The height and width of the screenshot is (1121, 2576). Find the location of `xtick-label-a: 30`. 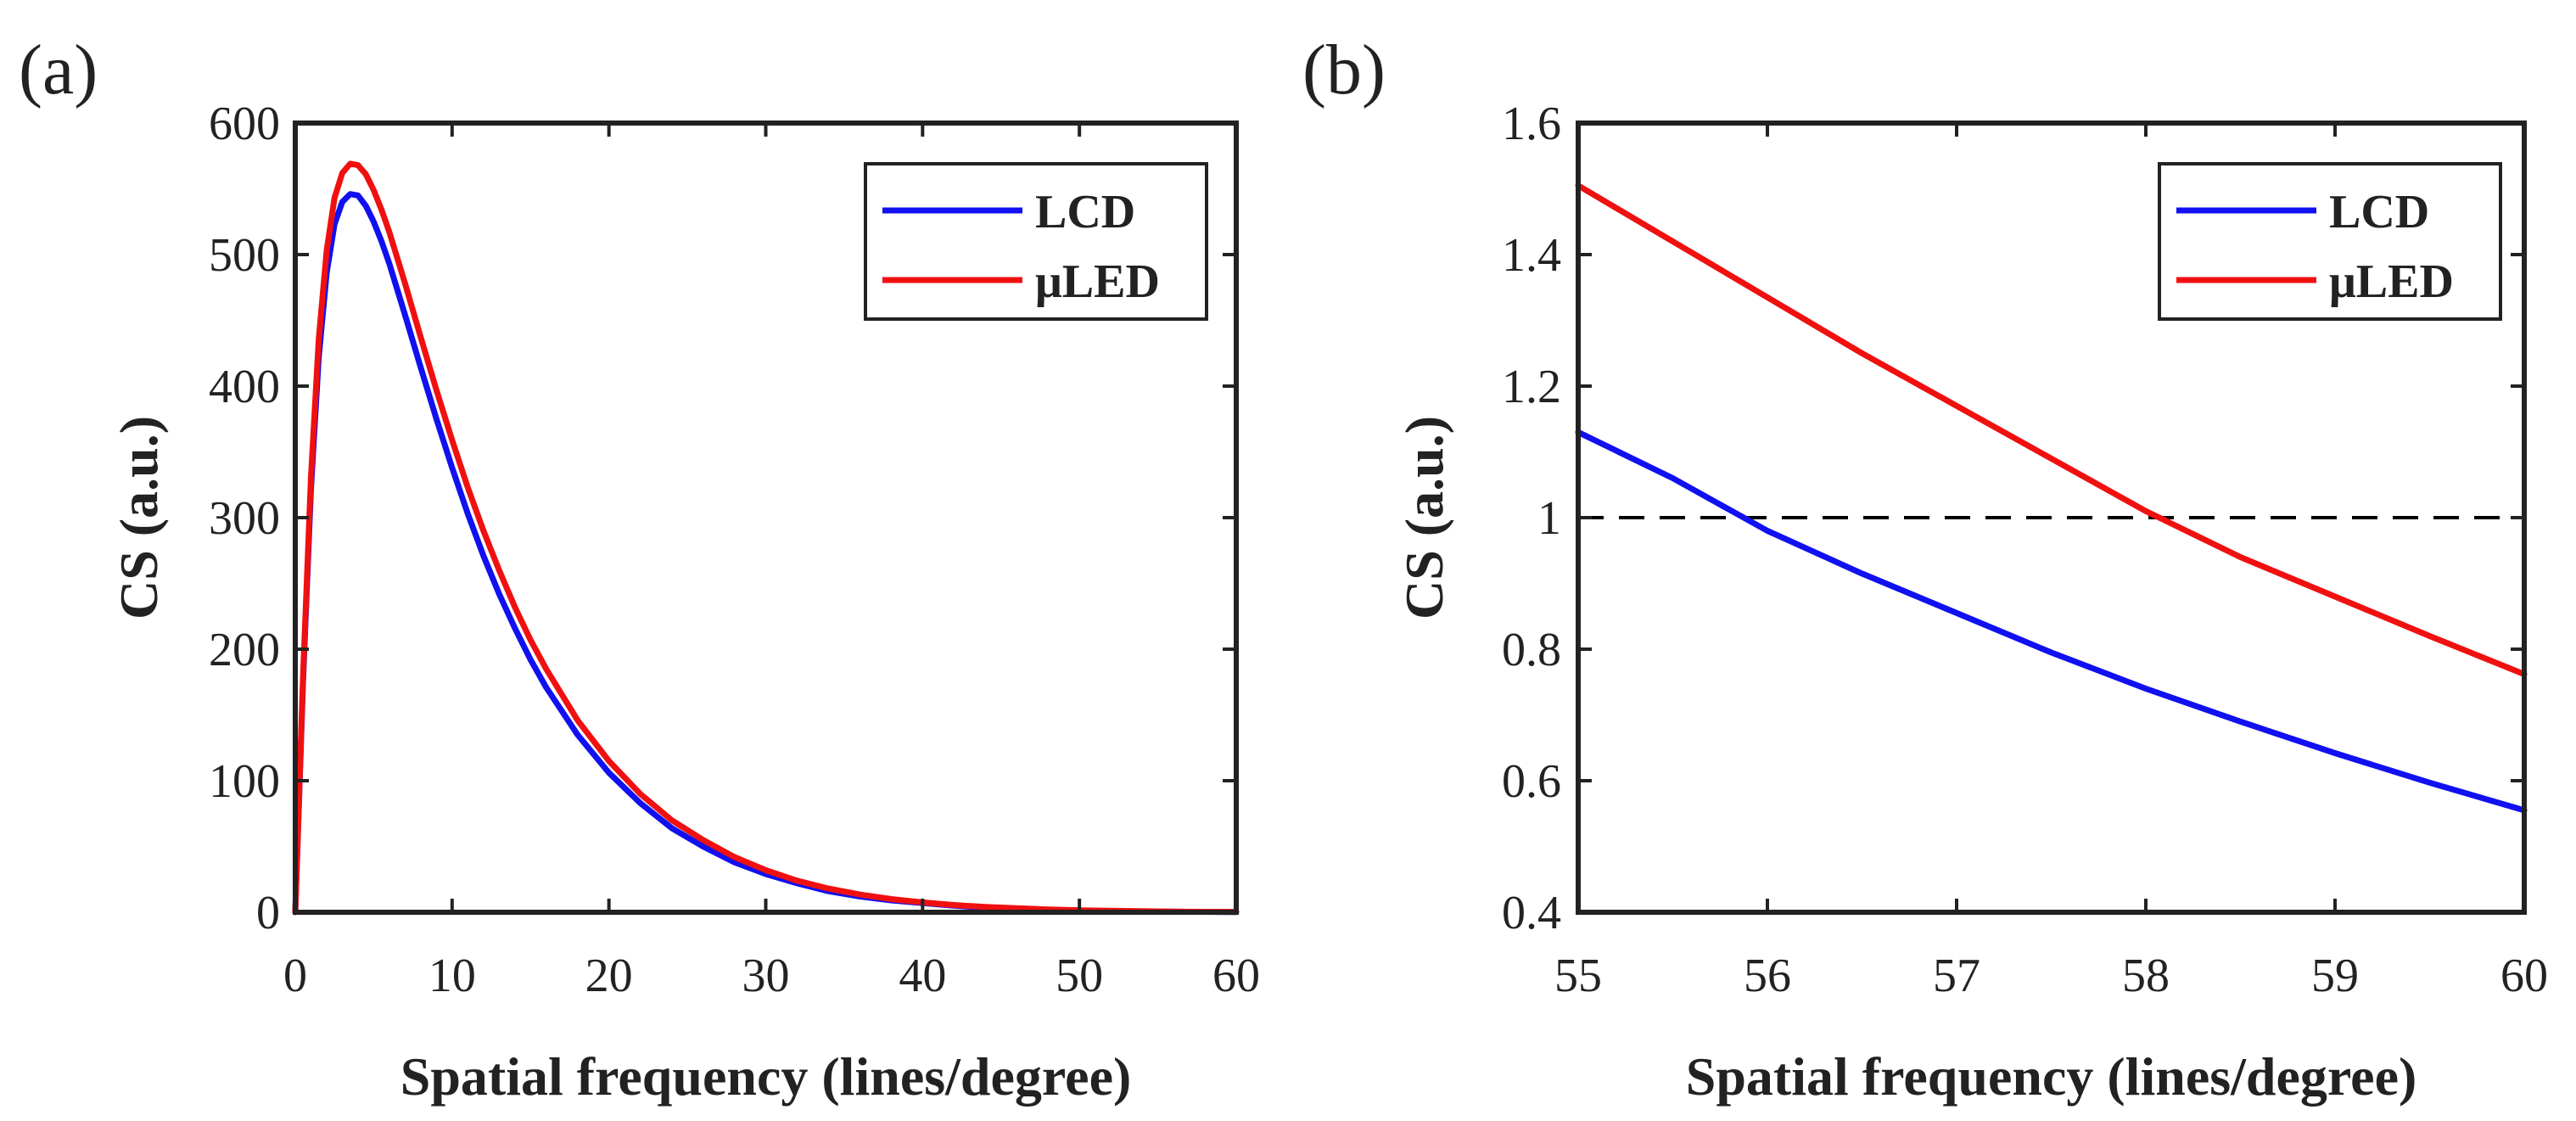

xtick-label-a: 30 is located at coordinates (766, 976).